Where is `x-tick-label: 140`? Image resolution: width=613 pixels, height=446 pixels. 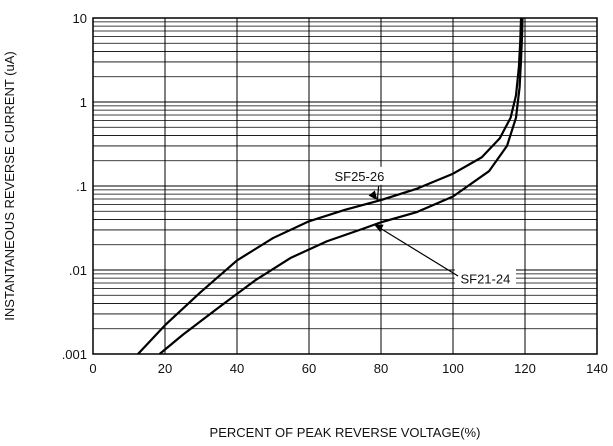
x-tick-label: 140 is located at coordinates (597, 368).